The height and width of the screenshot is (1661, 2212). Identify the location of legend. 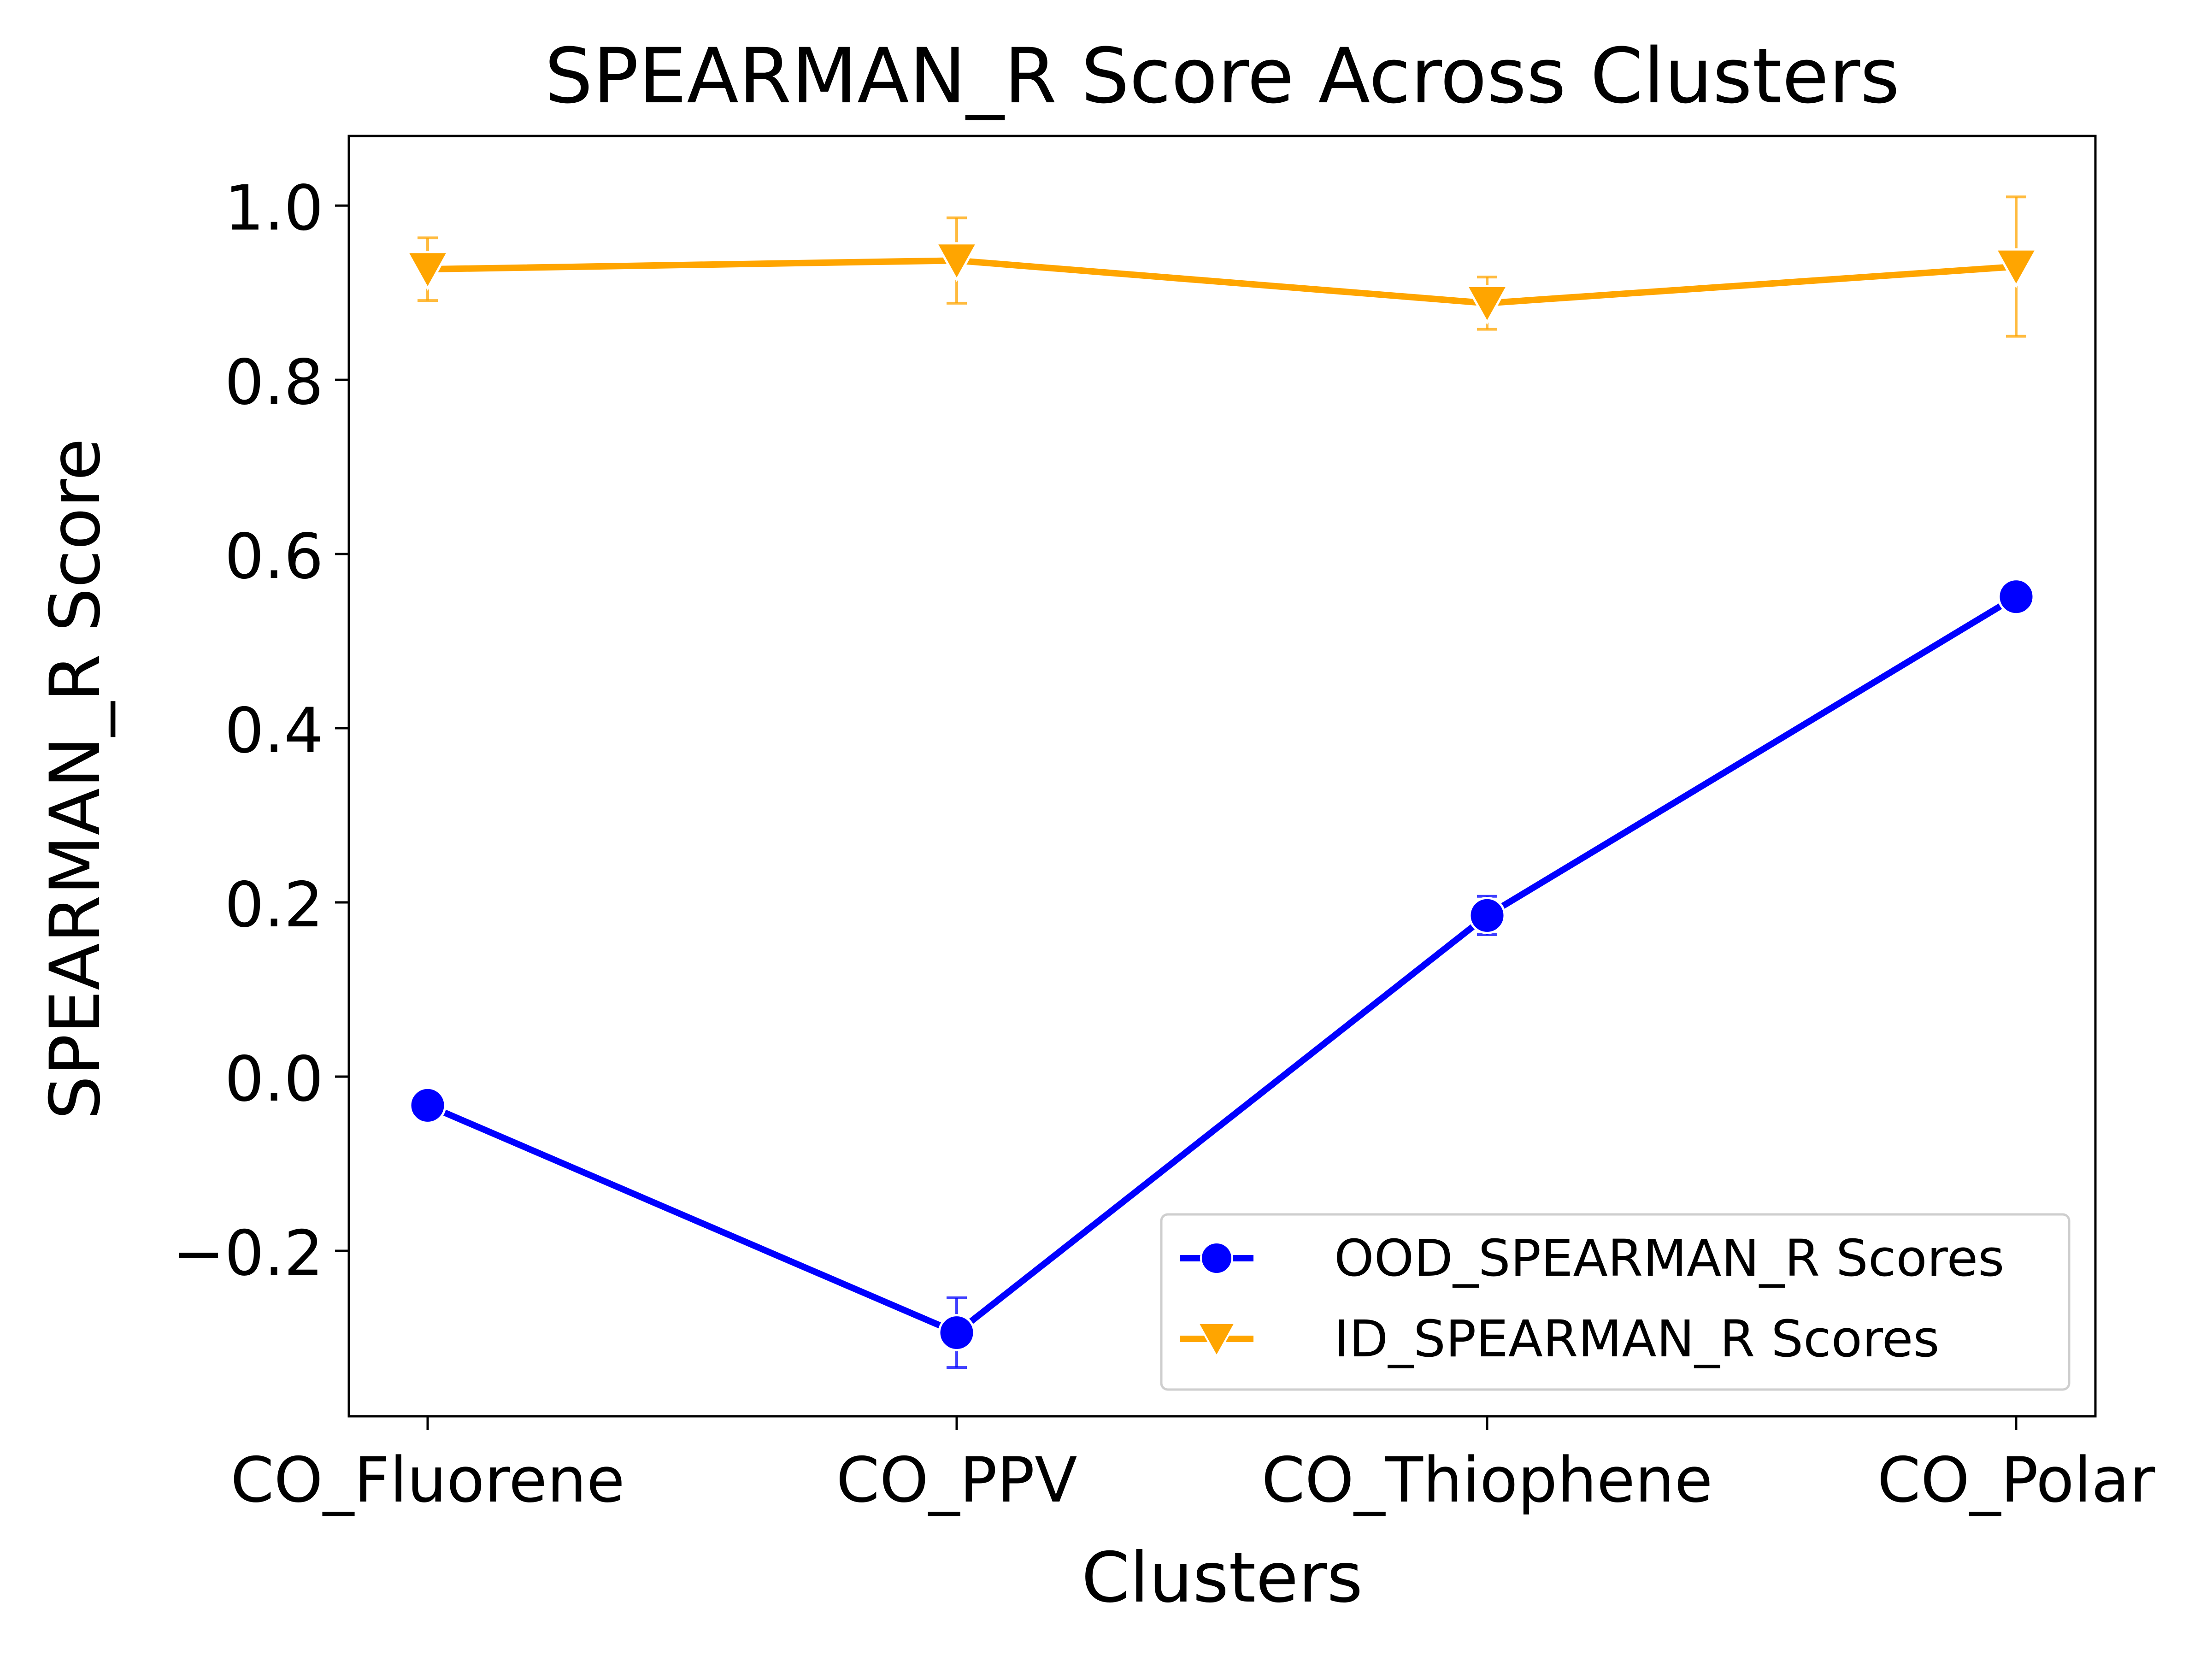
(1615, 1302).